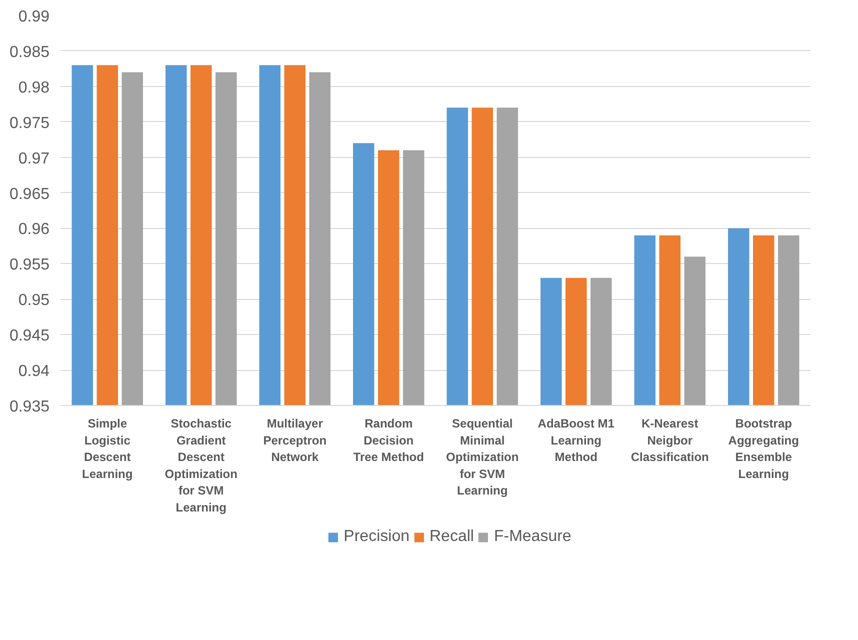  What do you see at coordinates (34, 301) in the screenshot?
I see `y-tick-label: 0.95` at bounding box center [34, 301].